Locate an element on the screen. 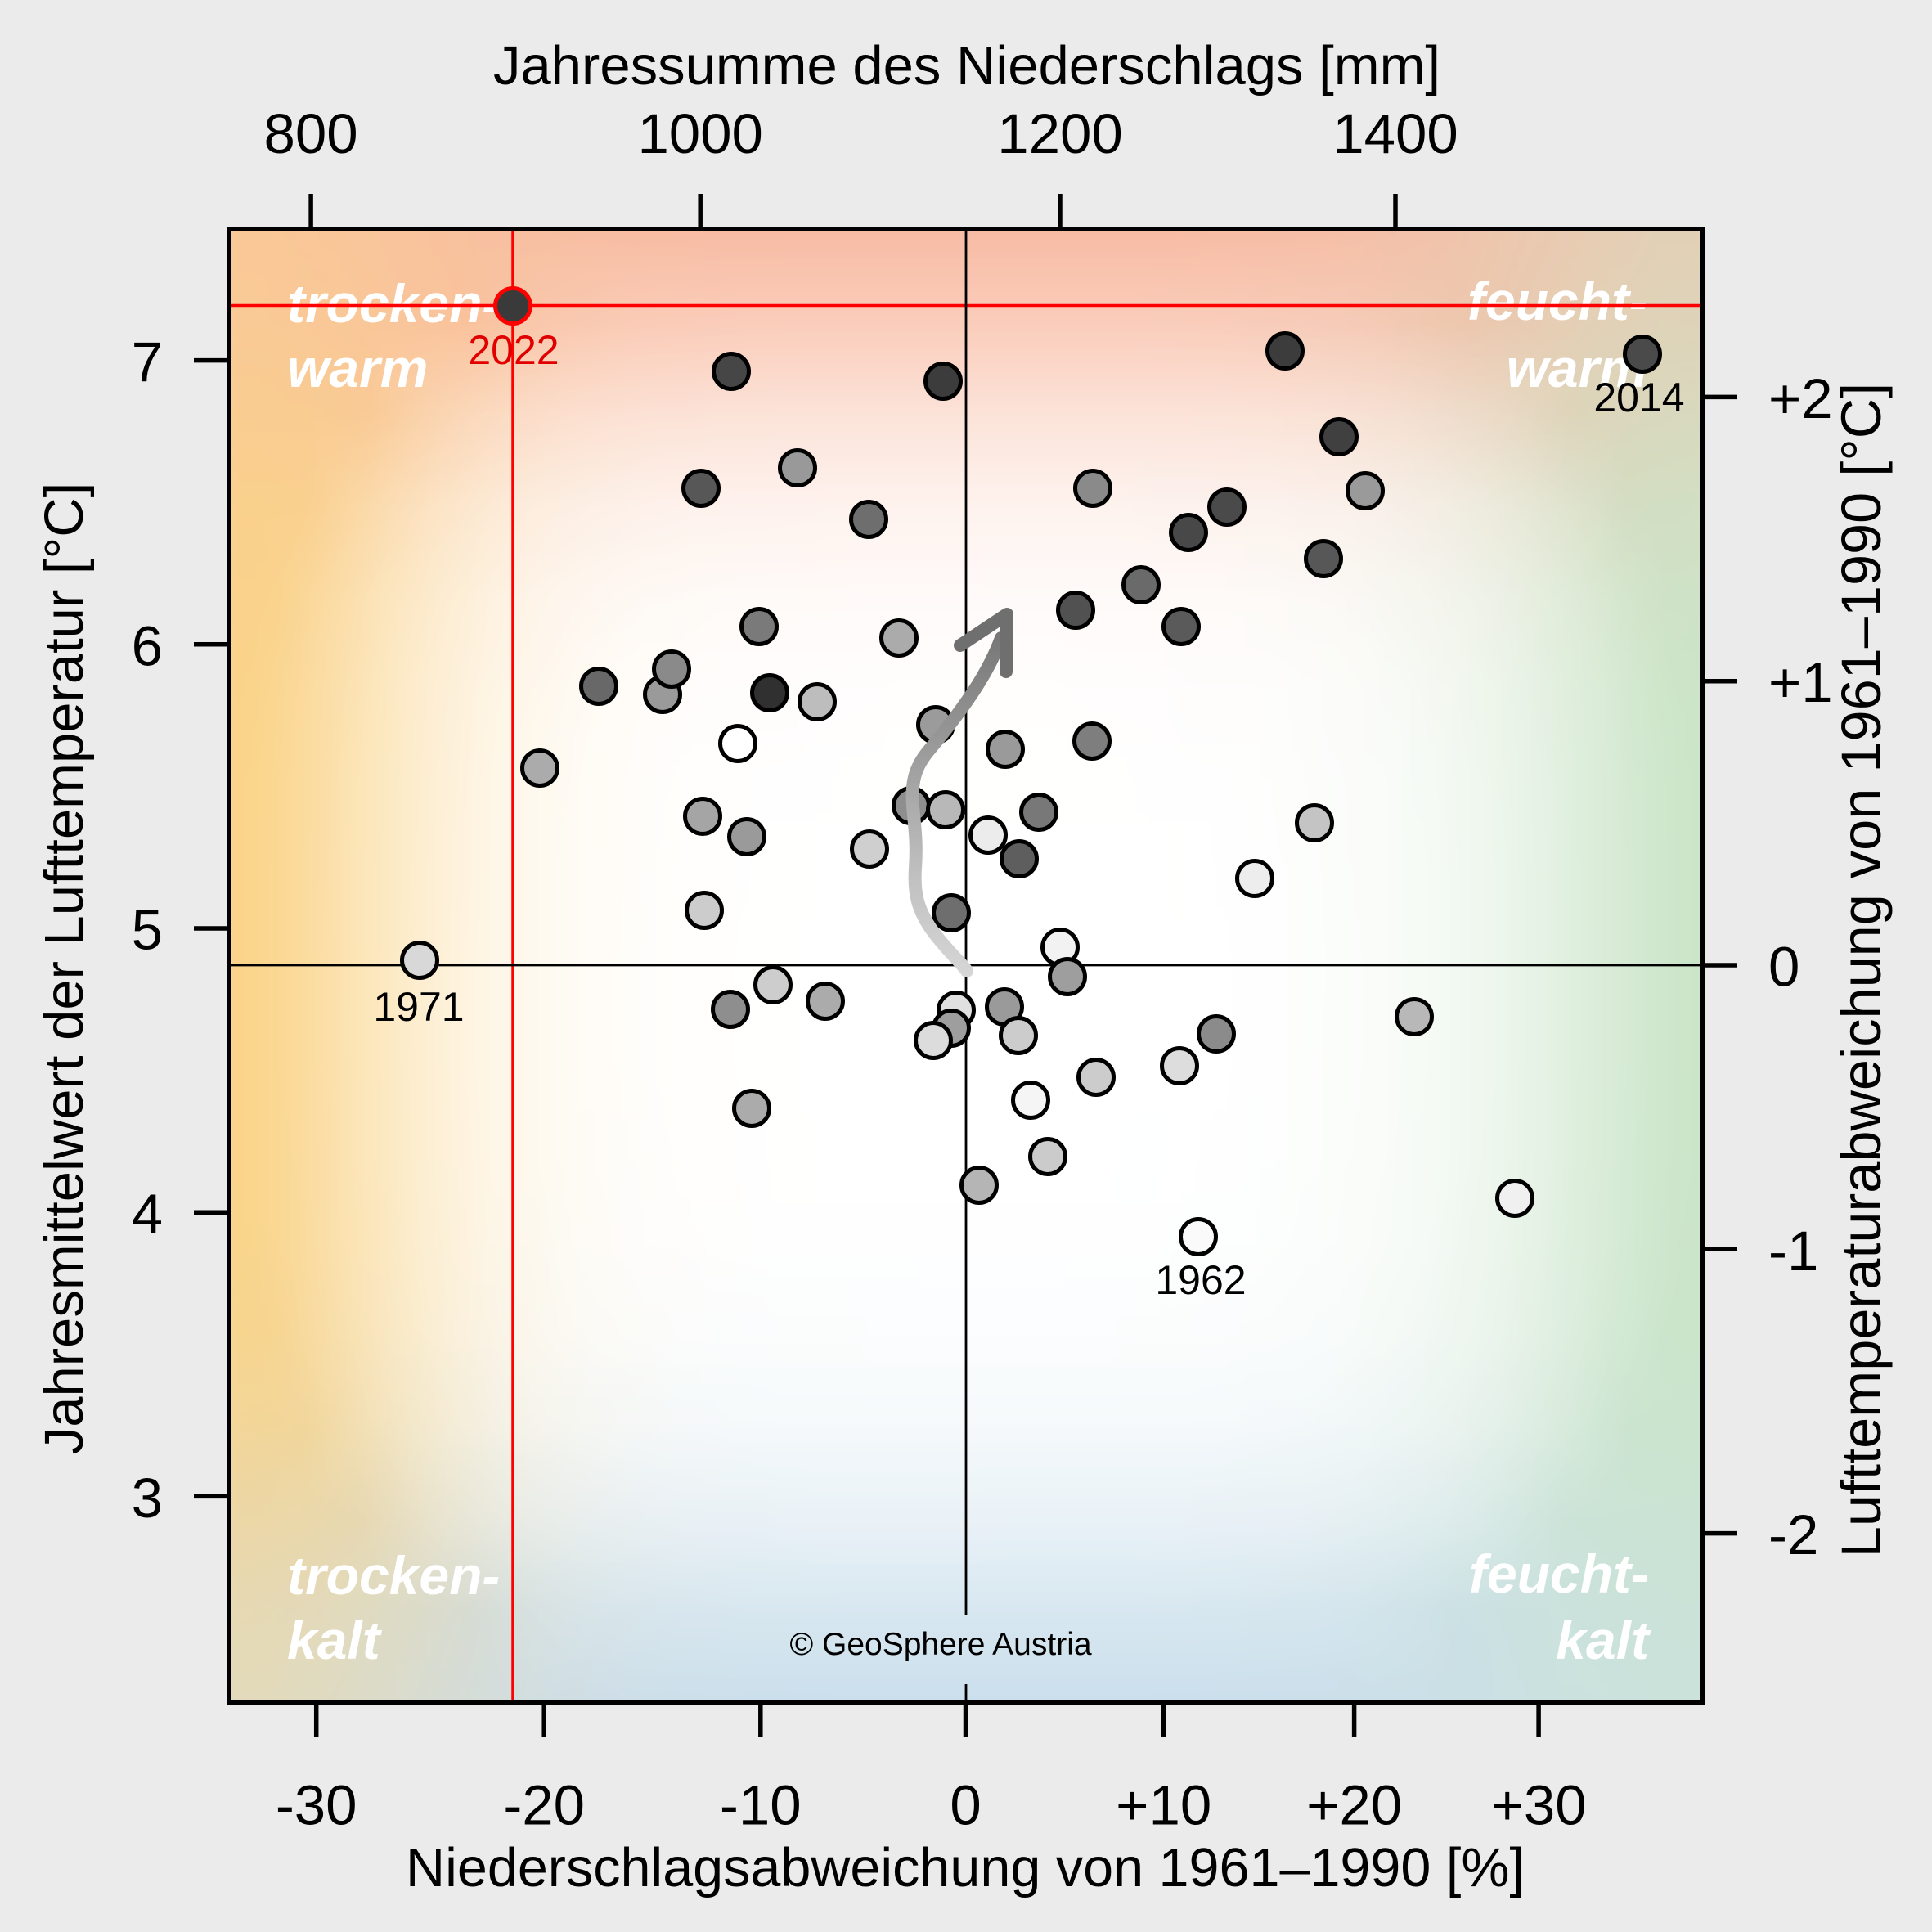  svg-text: 3 is located at coordinates (148, 1498).